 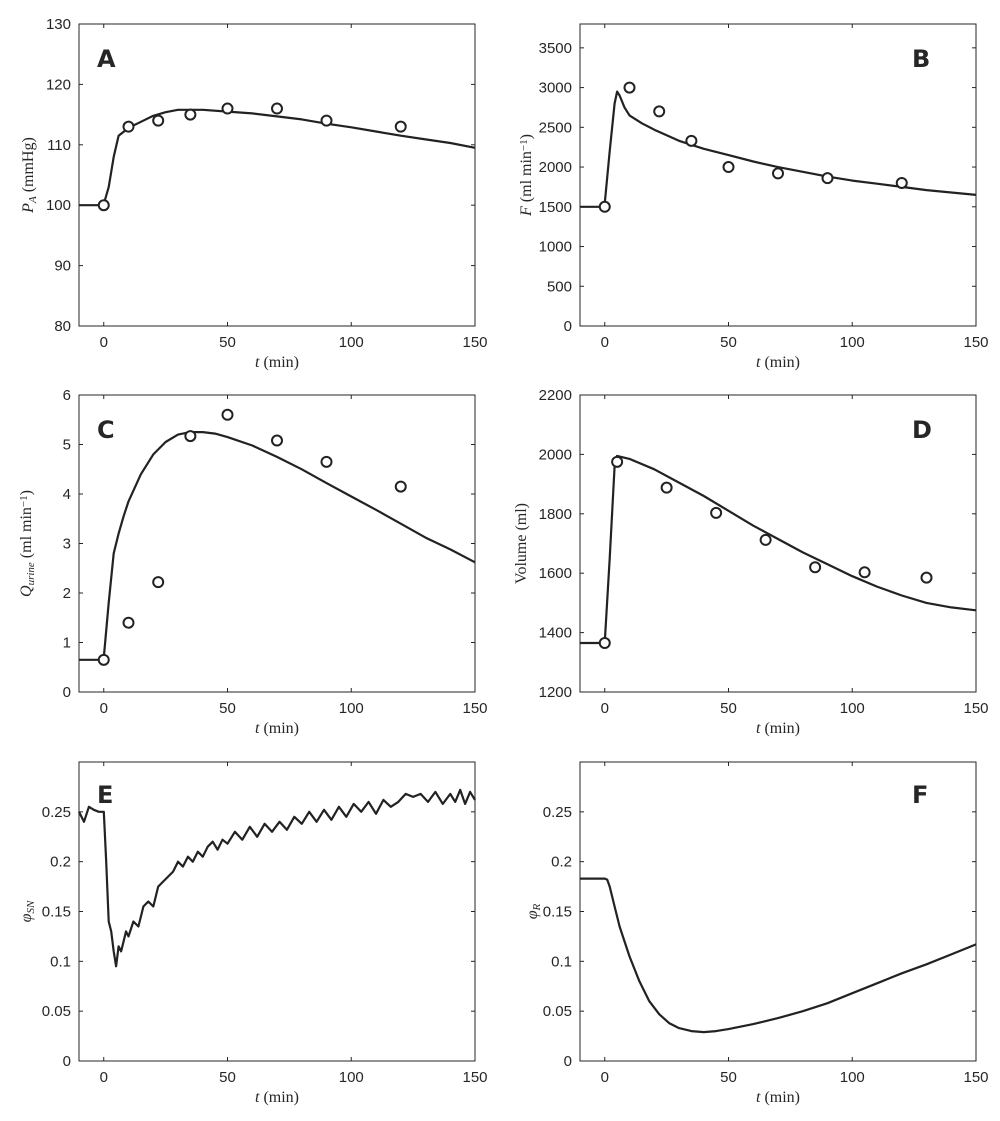 I want to click on y-tick-label: 120, so click(x=58, y=84).